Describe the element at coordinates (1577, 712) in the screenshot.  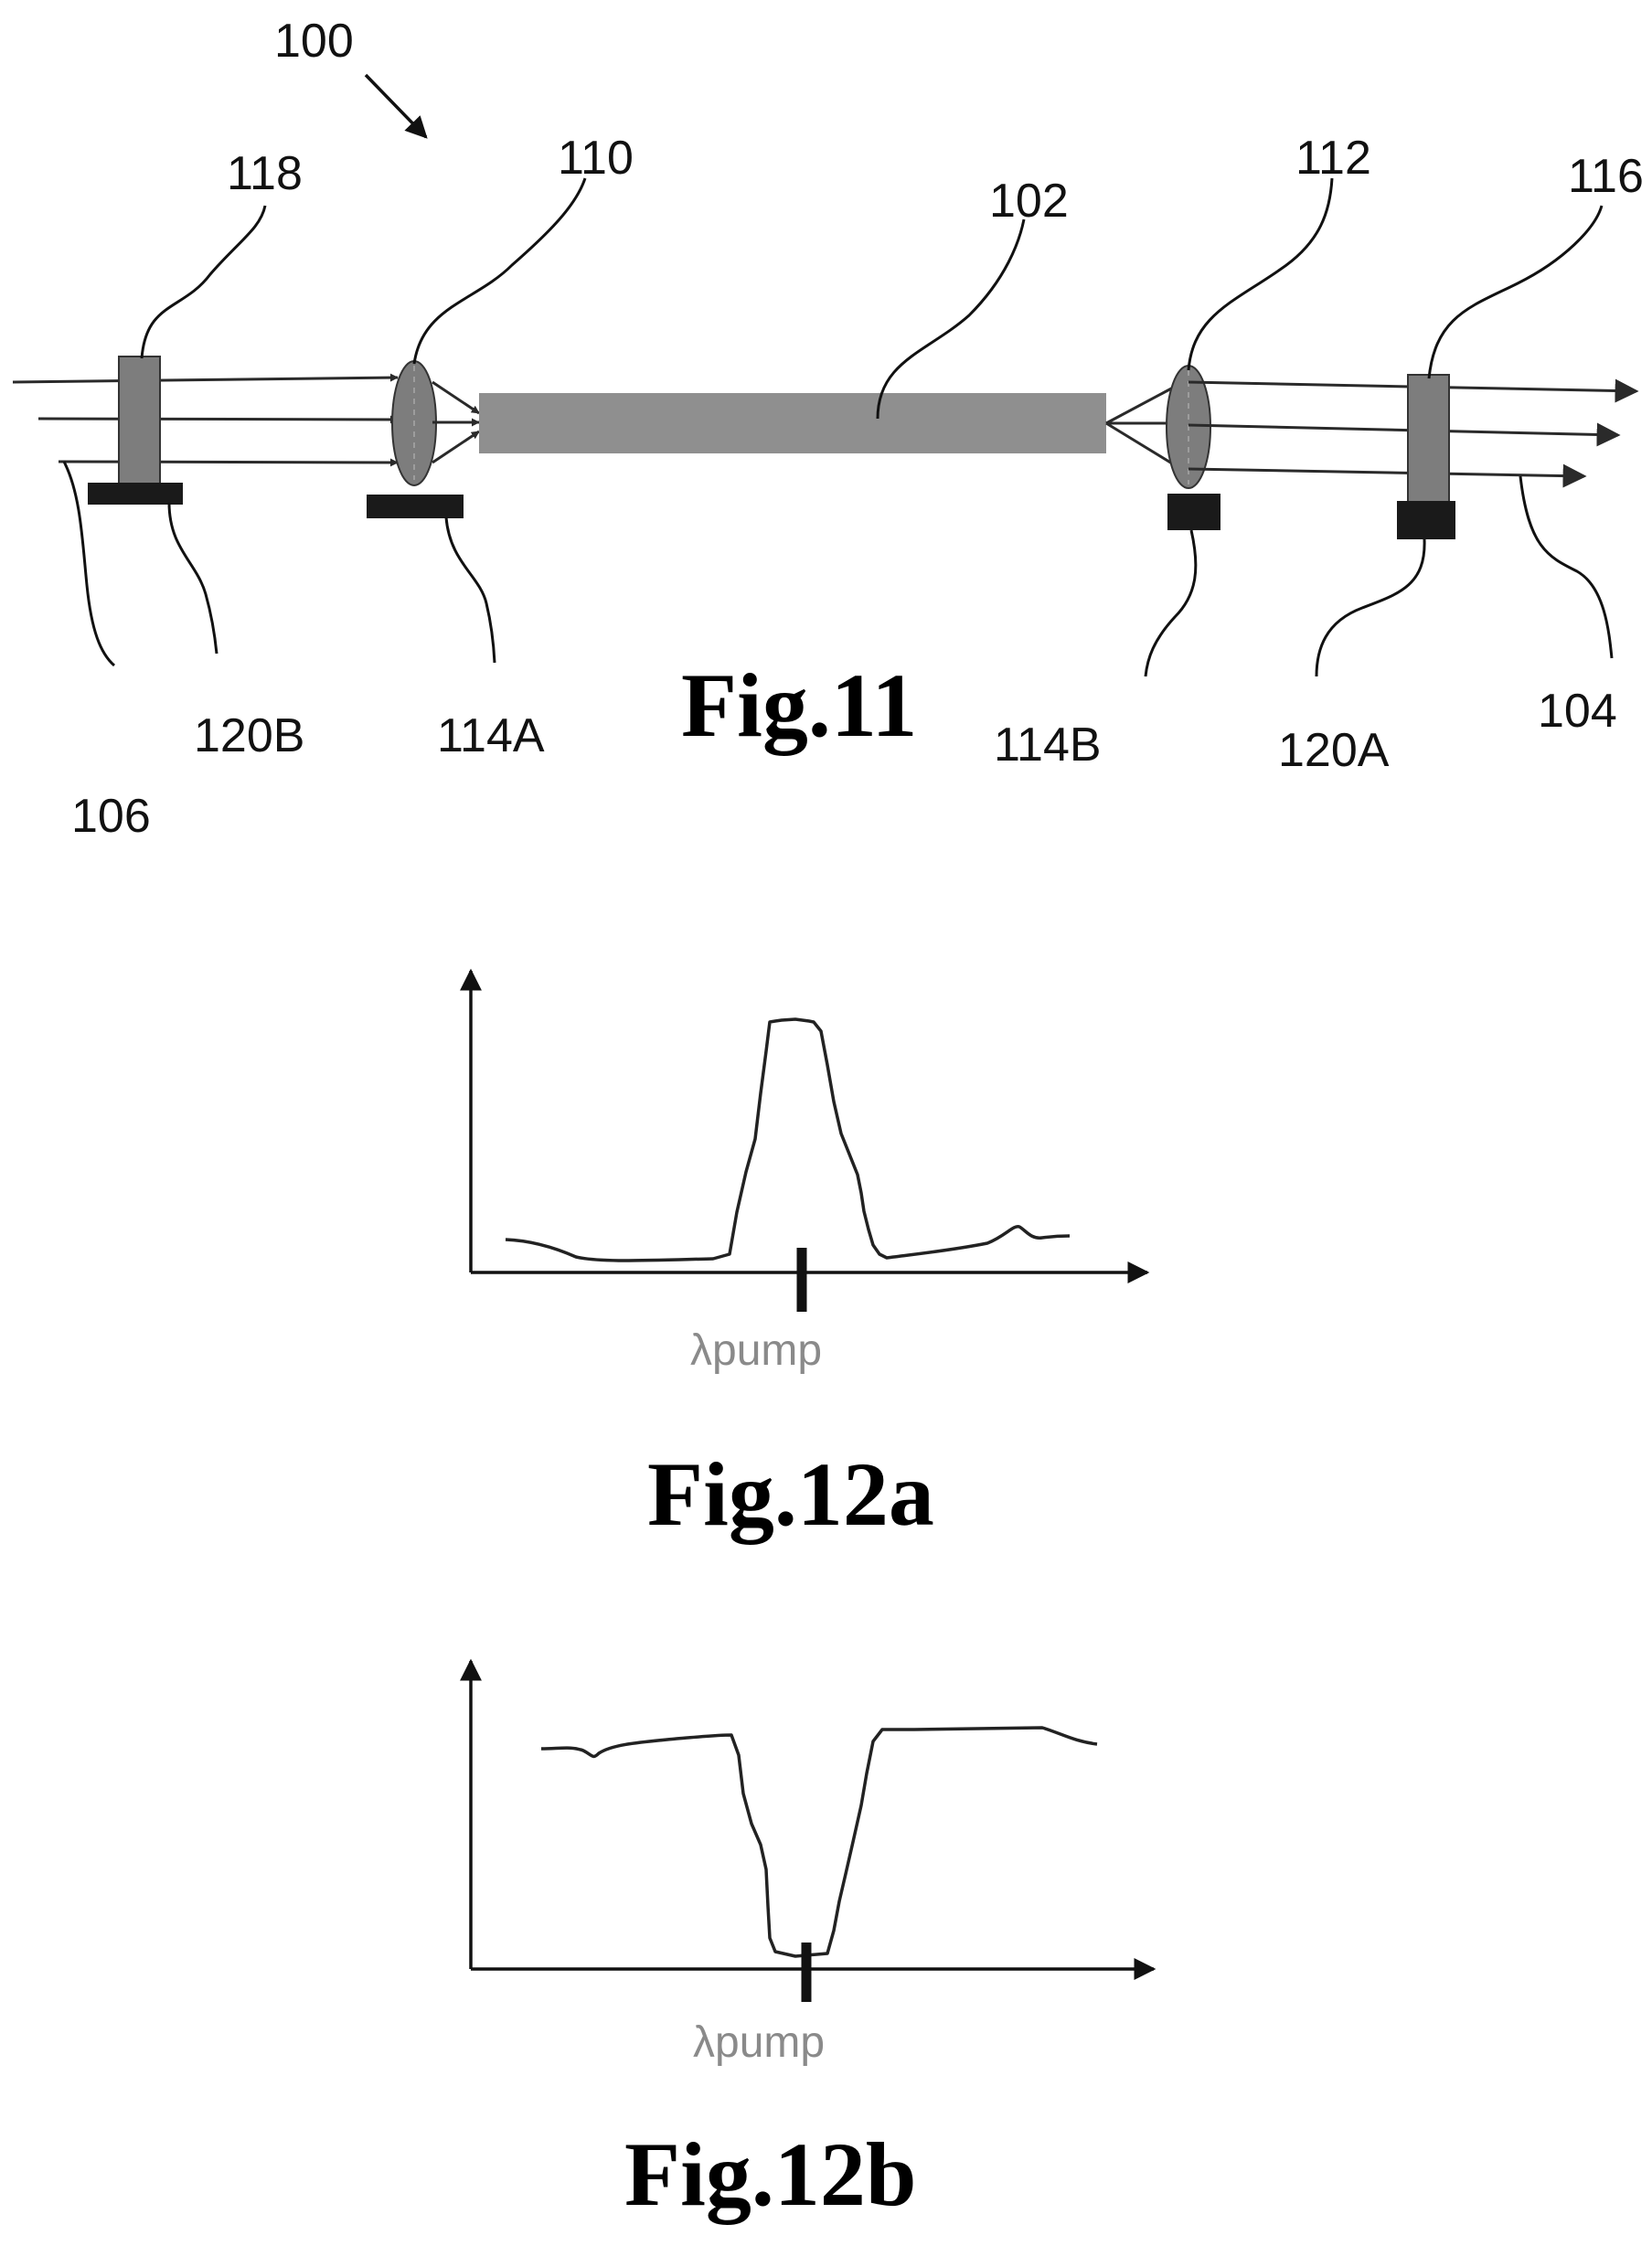
I see `ref-label-104: 104` at that location.